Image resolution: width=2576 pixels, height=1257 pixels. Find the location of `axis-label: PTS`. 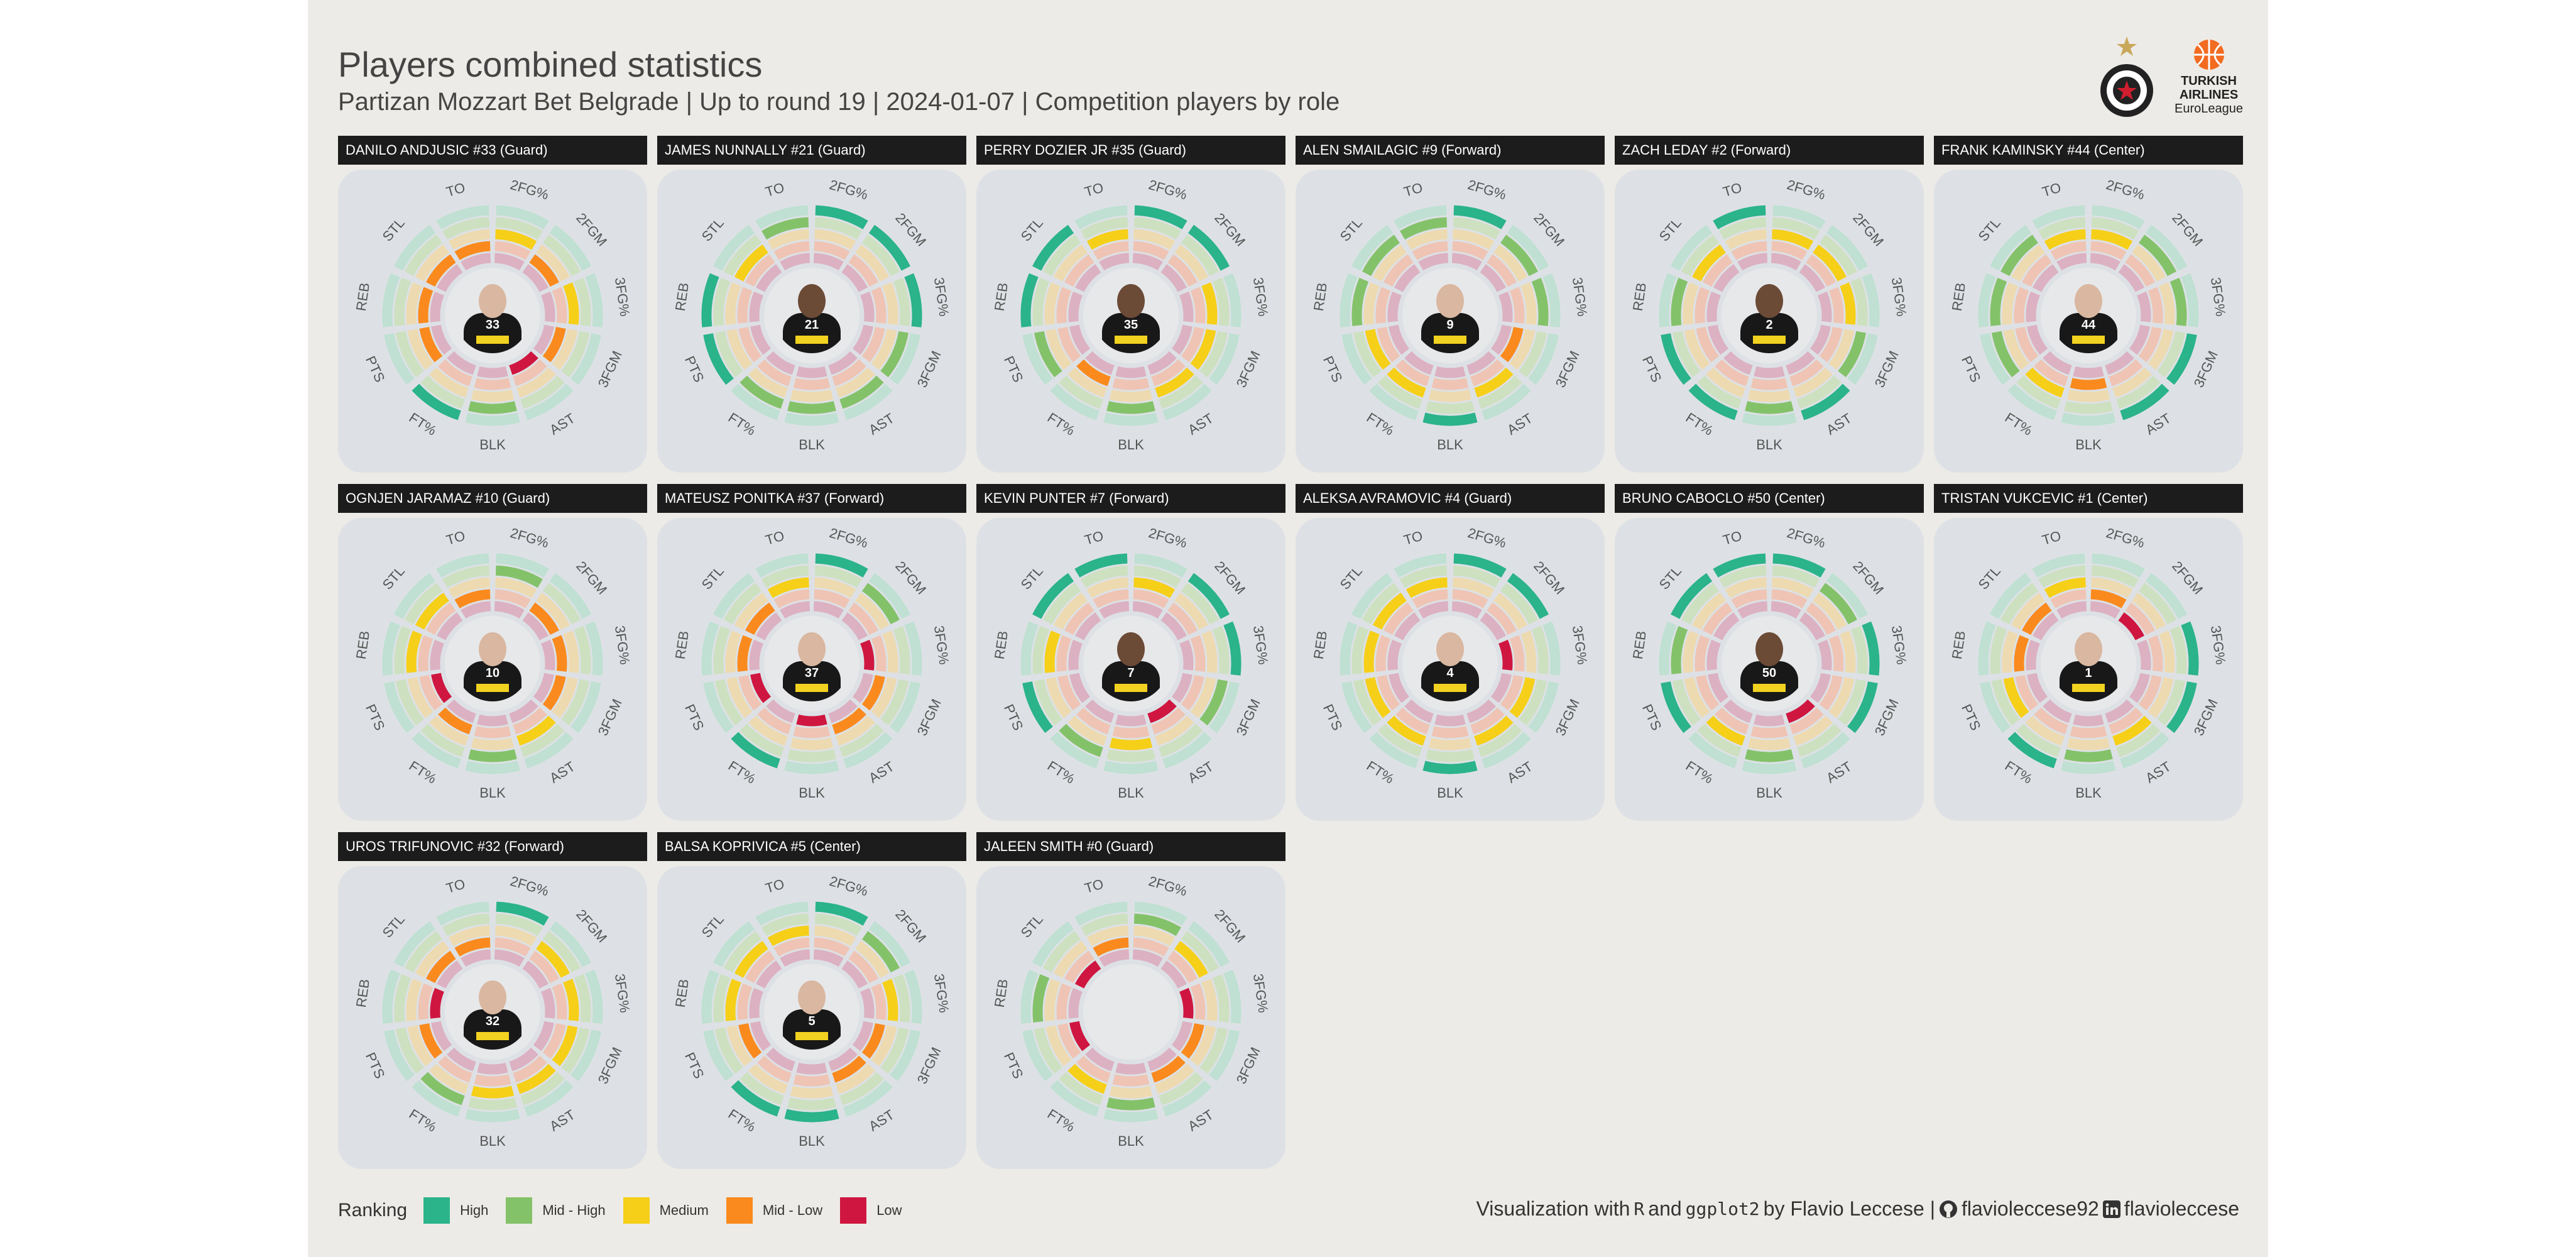

axis-label: PTS is located at coordinates (1652, 717).